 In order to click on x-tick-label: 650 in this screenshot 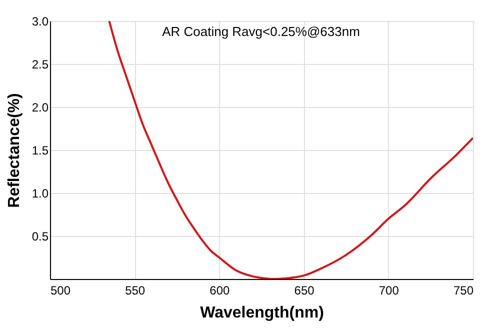, I will do `click(304, 291)`.